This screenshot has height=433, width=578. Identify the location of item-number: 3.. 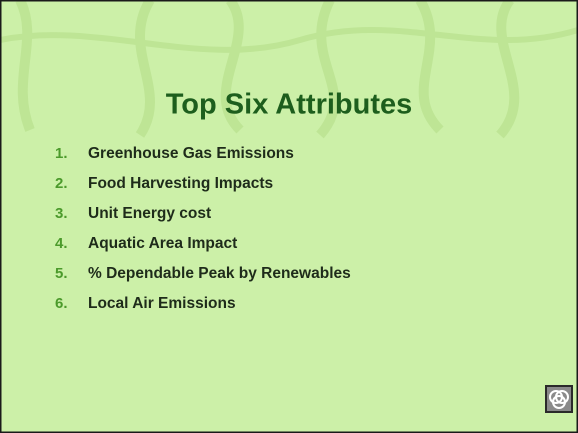
(61, 213).